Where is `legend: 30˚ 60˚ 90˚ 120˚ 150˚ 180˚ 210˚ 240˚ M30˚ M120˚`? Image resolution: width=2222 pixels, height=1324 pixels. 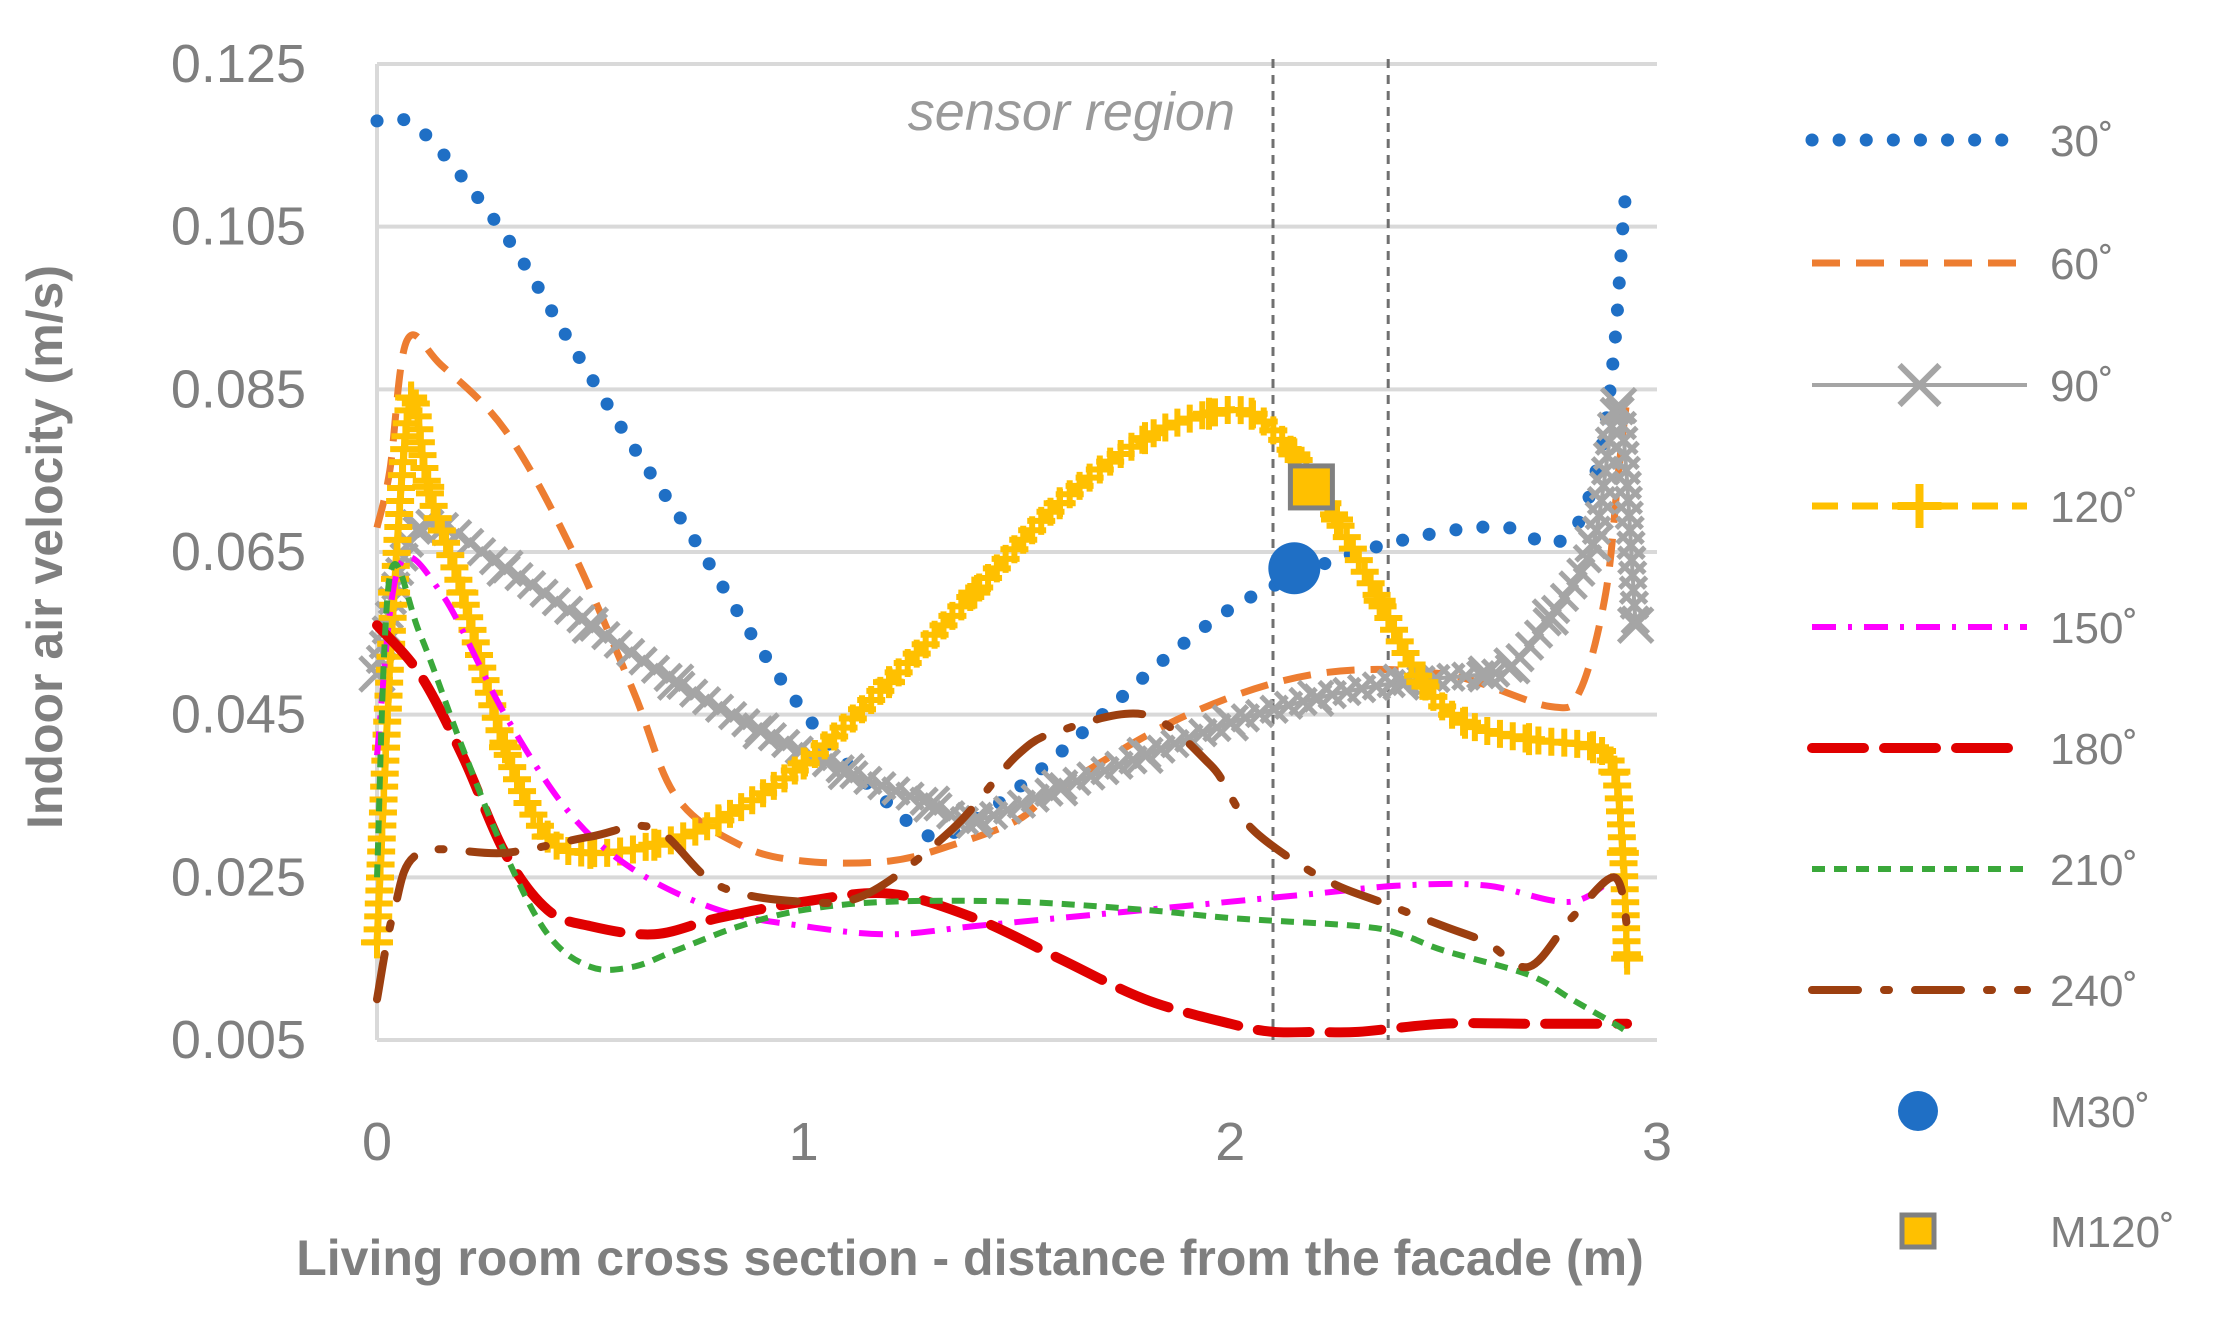
legend: 30˚ 60˚ 90˚ 120˚ 150˚ 180˚ 210˚ 240˚ M30˚ M120˚ is located at coordinates (1990, 687).